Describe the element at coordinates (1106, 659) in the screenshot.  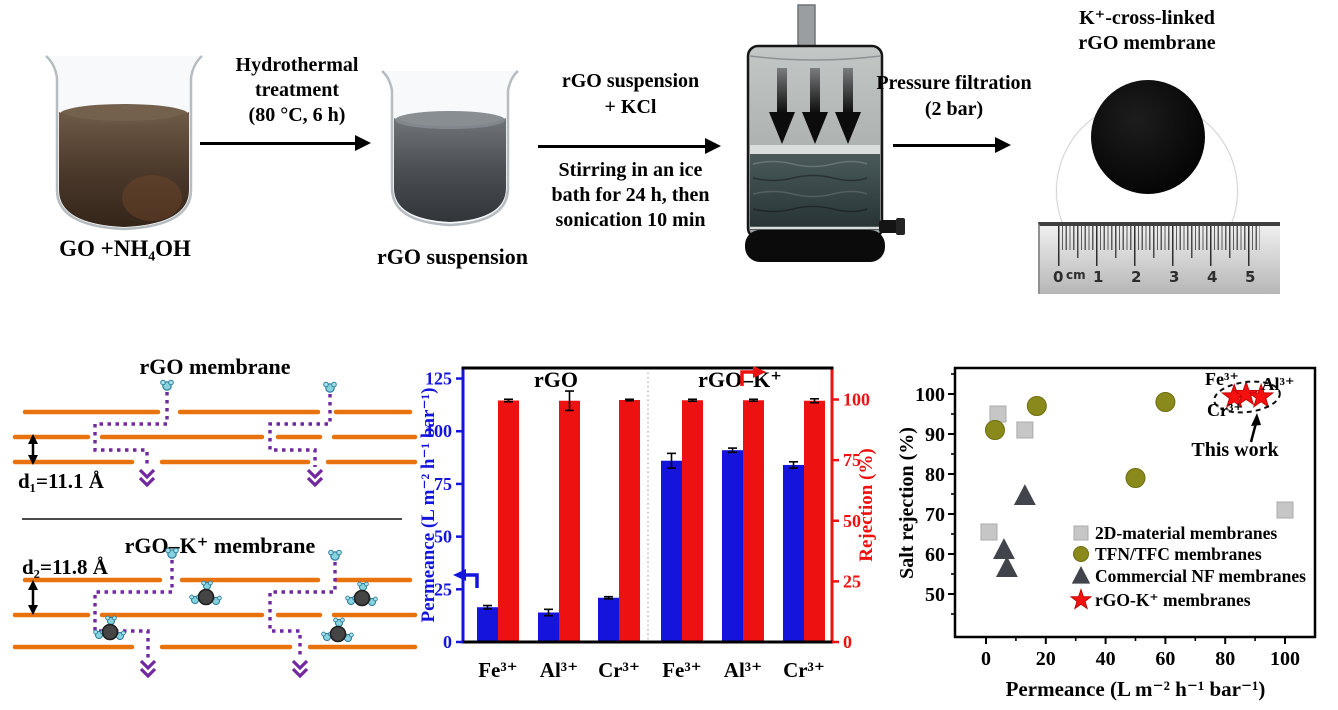
I see `svg-text: 40` at that location.